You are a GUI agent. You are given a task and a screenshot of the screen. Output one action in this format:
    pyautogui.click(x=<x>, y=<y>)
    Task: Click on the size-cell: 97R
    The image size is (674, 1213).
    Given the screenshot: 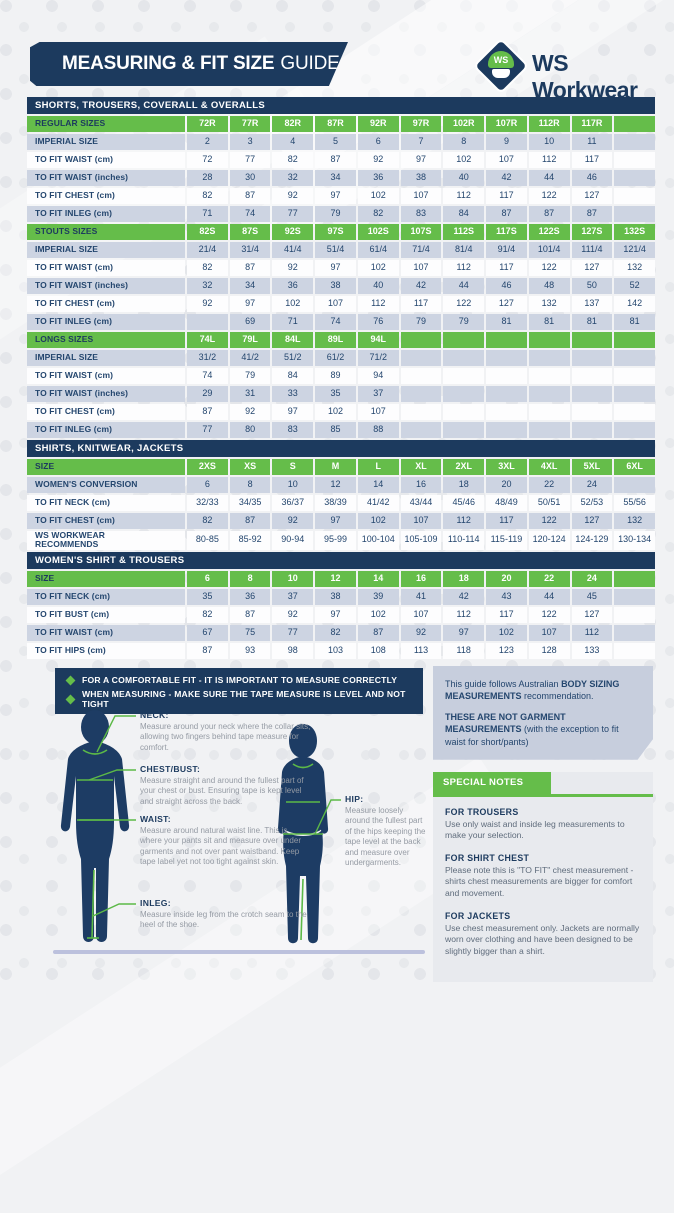 What is the action you would take?
    pyautogui.click(x=421, y=124)
    